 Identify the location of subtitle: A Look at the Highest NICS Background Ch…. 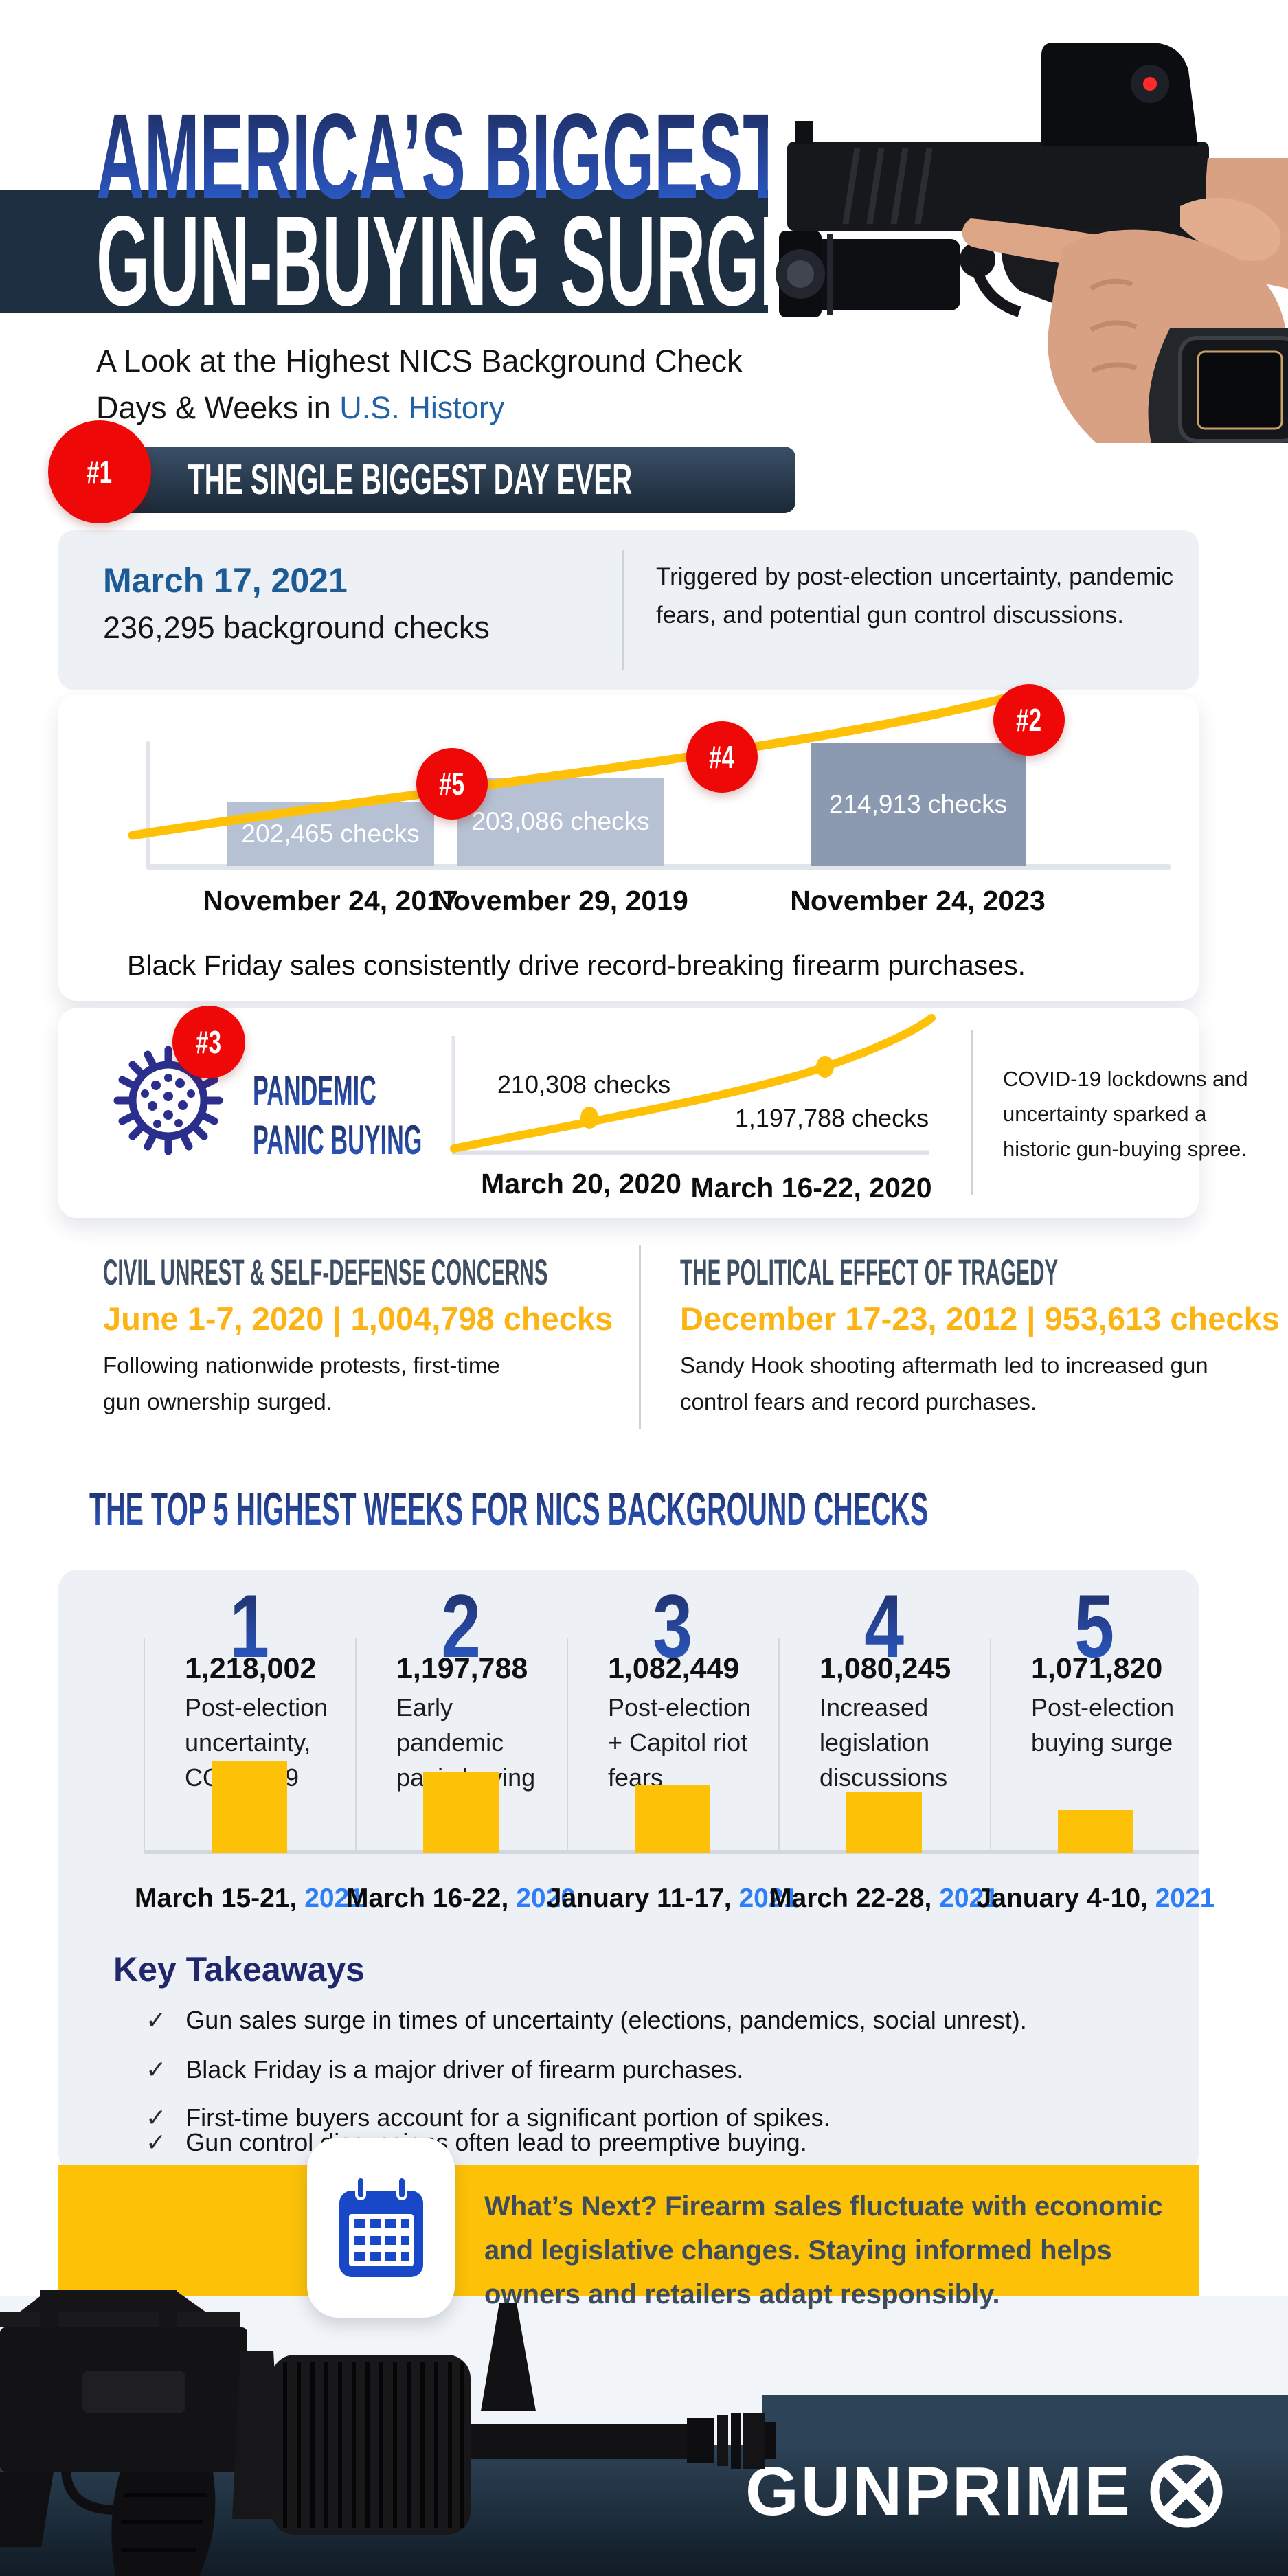
(441, 384).